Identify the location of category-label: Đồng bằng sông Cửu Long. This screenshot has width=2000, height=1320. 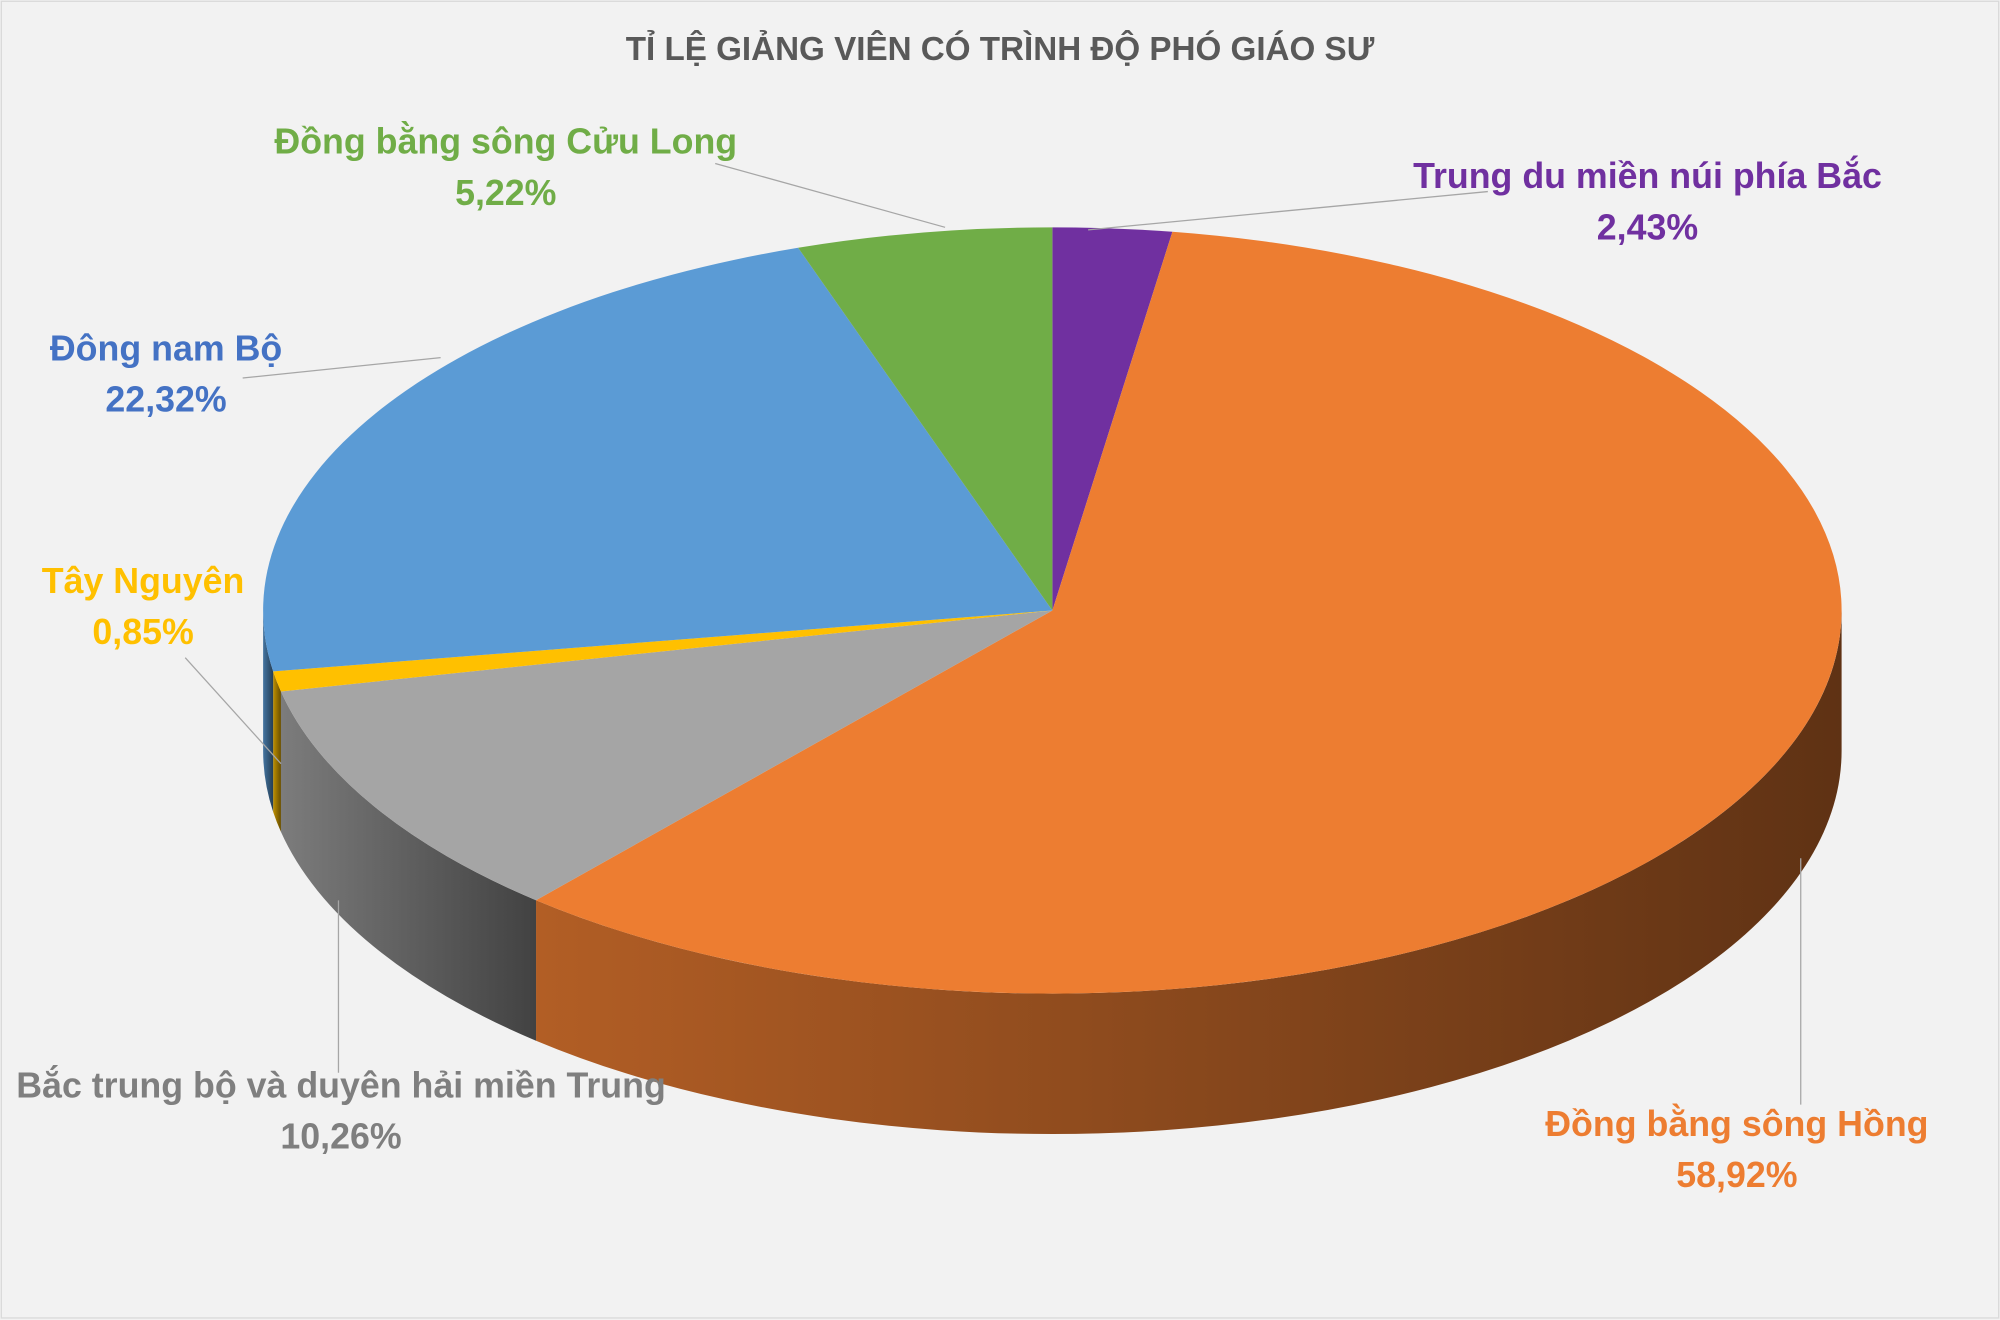
(505, 142).